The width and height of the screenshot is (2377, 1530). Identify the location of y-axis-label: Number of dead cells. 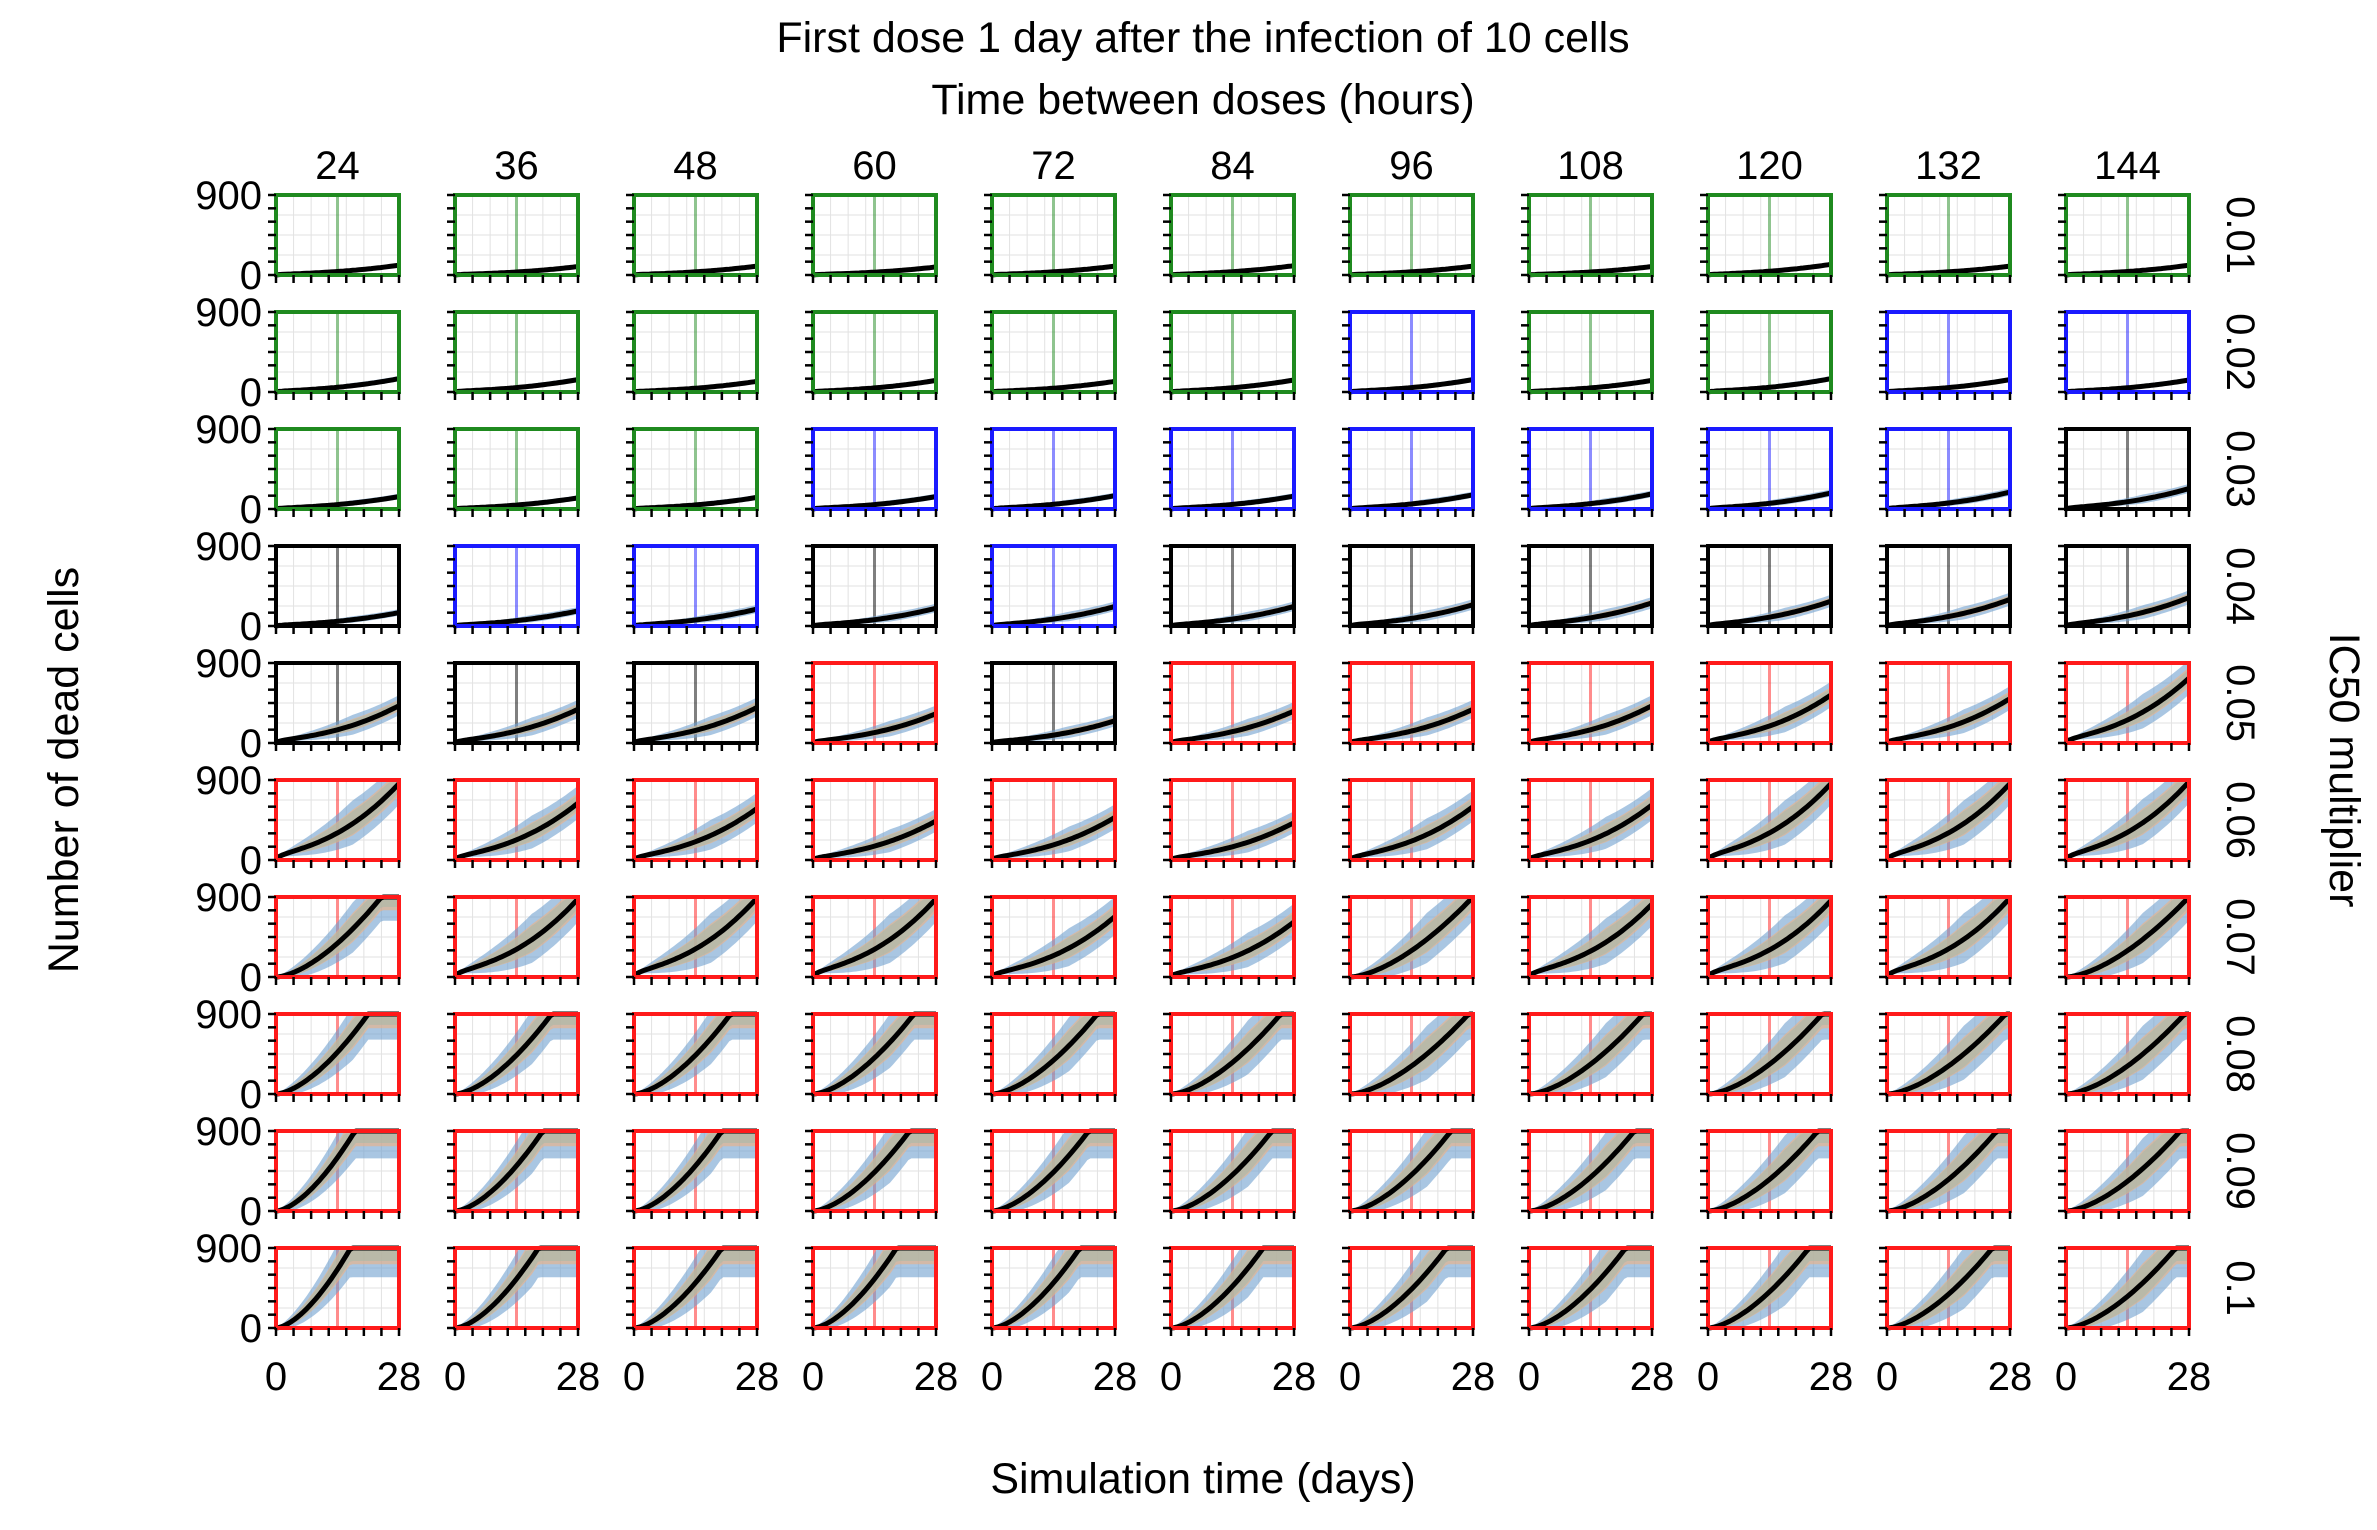
(64, 770).